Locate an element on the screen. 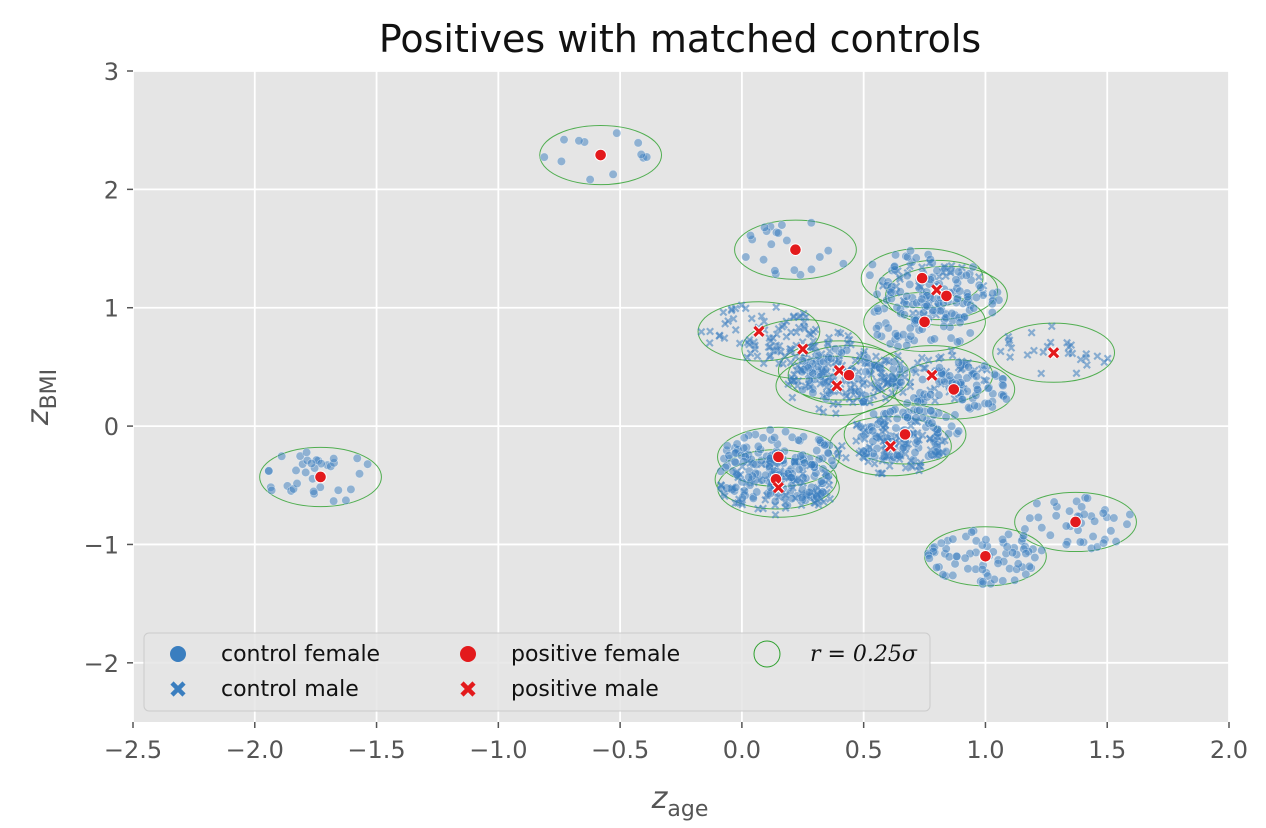  x-axis-label: zage is located at coordinates (680, 801).